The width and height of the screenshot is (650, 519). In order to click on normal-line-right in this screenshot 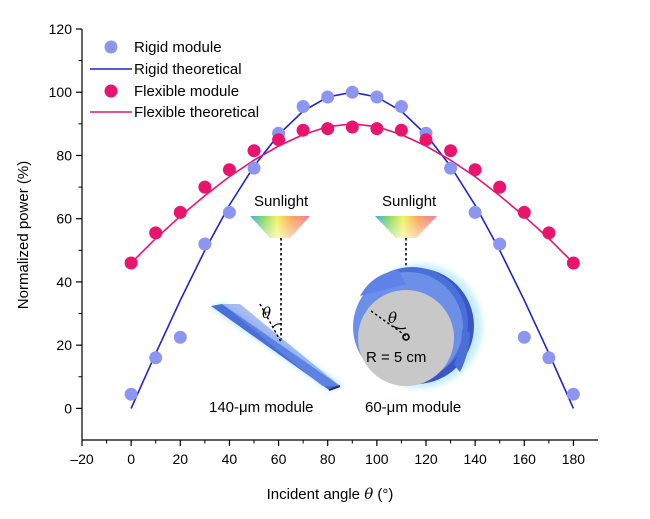, I will do `click(388, 323)`.